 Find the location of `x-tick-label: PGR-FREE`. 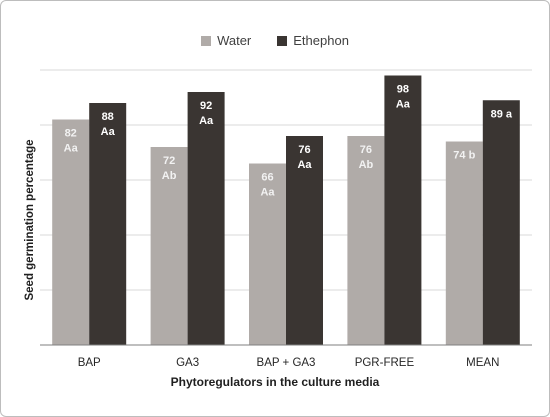

x-tick-label: PGR-FREE is located at coordinates (385, 363).